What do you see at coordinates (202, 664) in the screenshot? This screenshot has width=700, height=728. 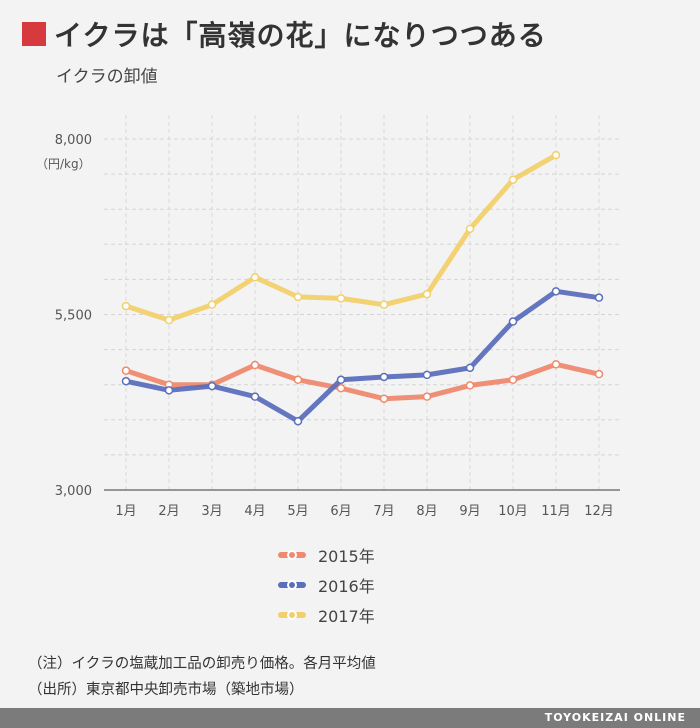 I see `note-text: （注）イクラの塩蔵加工品の卸売り価格。各月平均値` at bounding box center [202, 664].